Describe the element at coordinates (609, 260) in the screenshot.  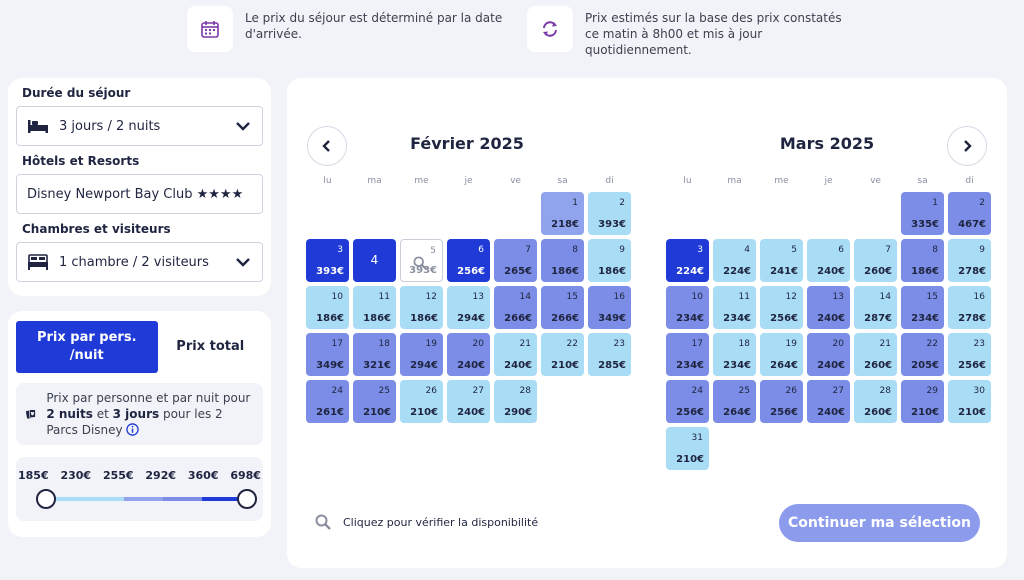
I see `calendar-day: 9 186€` at that location.